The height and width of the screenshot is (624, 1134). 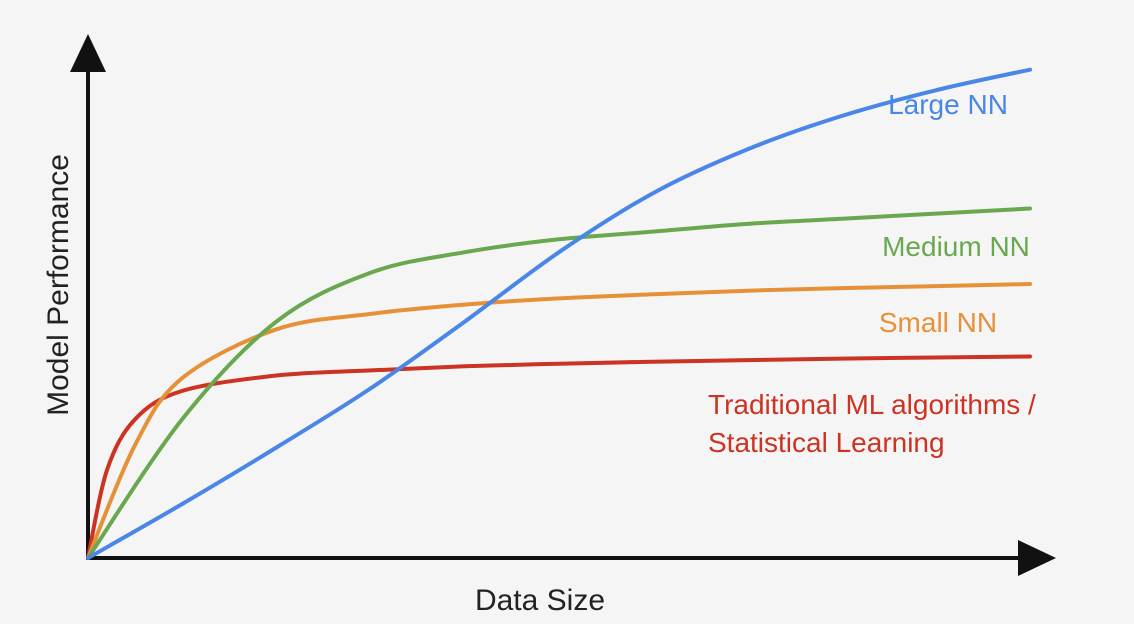 What do you see at coordinates (826, 442) in the screenshot?
I see `series-label-line: Statistical Learning` at bounding box center [826, 442].